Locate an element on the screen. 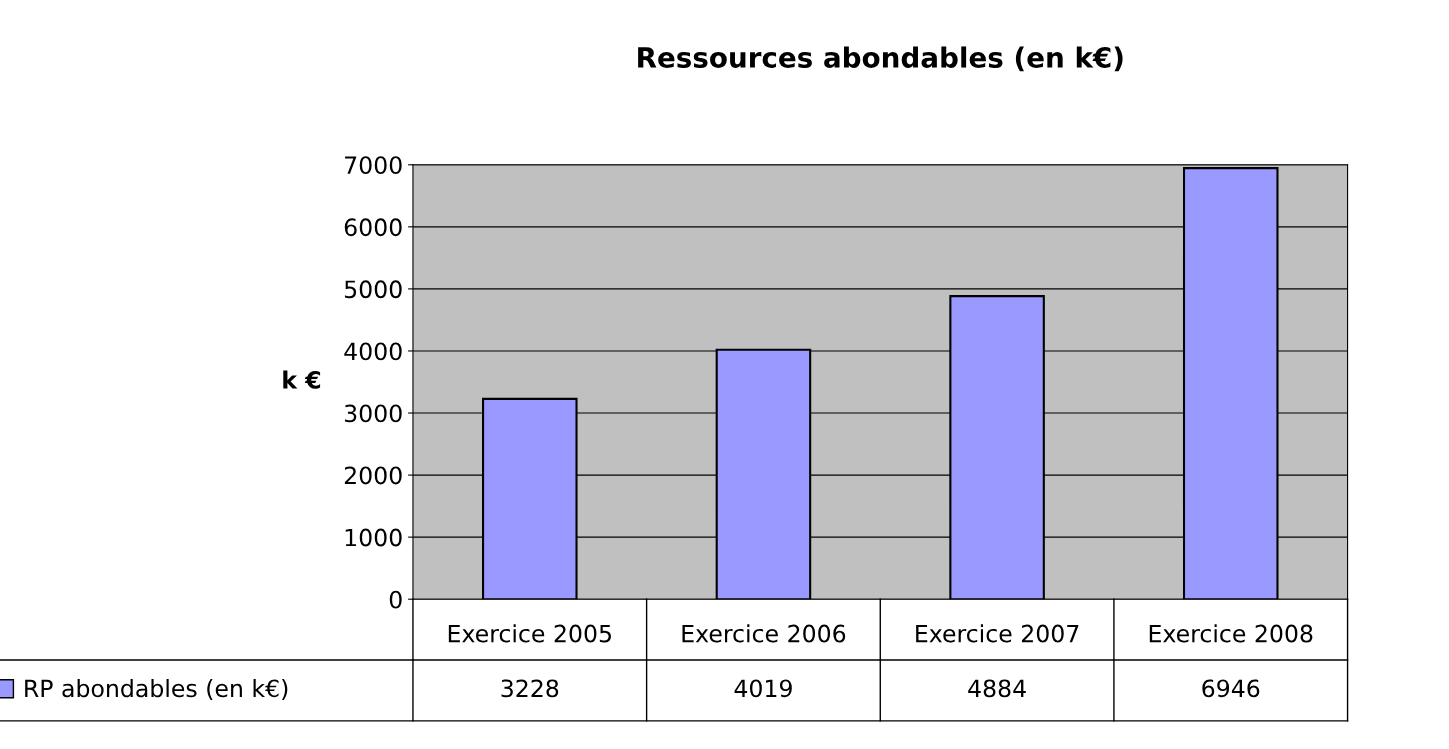 Image resolution: width=1449 pixels, height=749 pixels. legend-label: RP abondables (en k€) is located at coordinates (156, 690).